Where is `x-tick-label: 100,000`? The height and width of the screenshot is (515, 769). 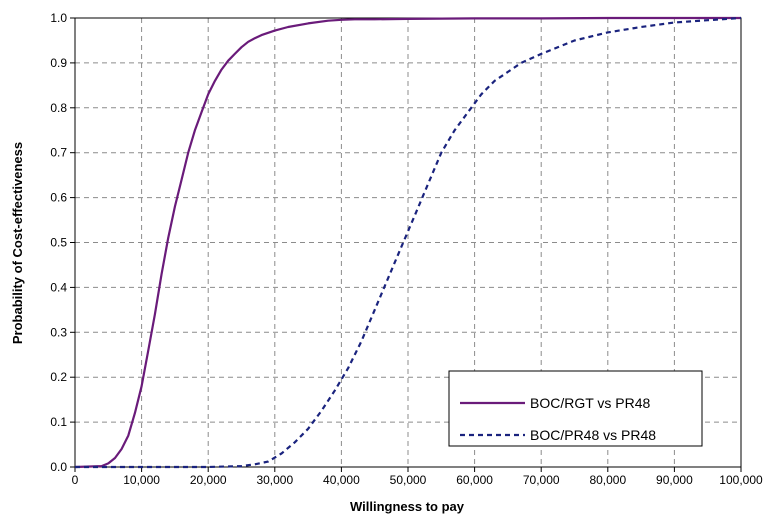
x-tick-label: 100,000 is located at coordinates (741, 480).